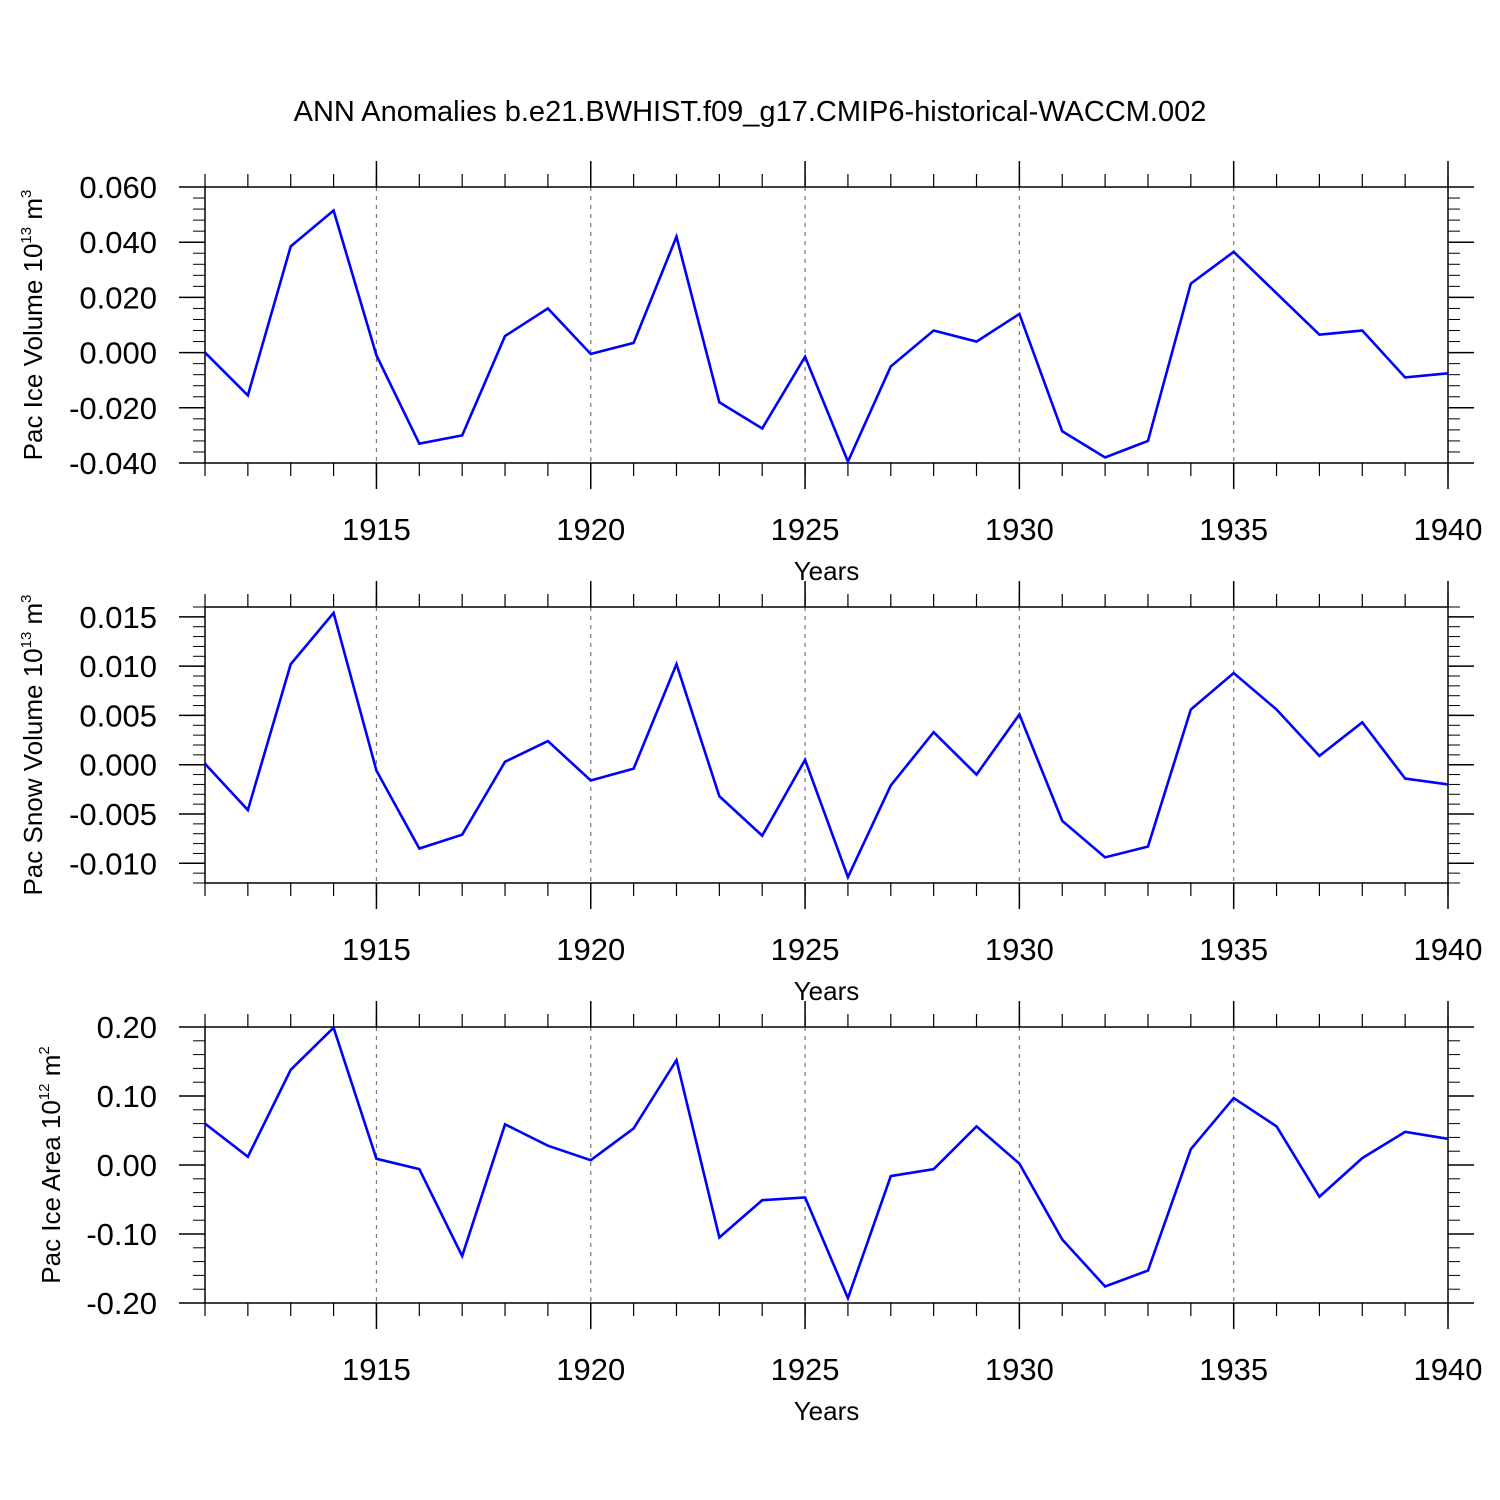 The width and height of the screenshot is (1500, 1500). What do you see at coordinates (127, 1096) in the screenshot?
I see `y-tick-label: 0.10` at bounding box center [127, 1096].